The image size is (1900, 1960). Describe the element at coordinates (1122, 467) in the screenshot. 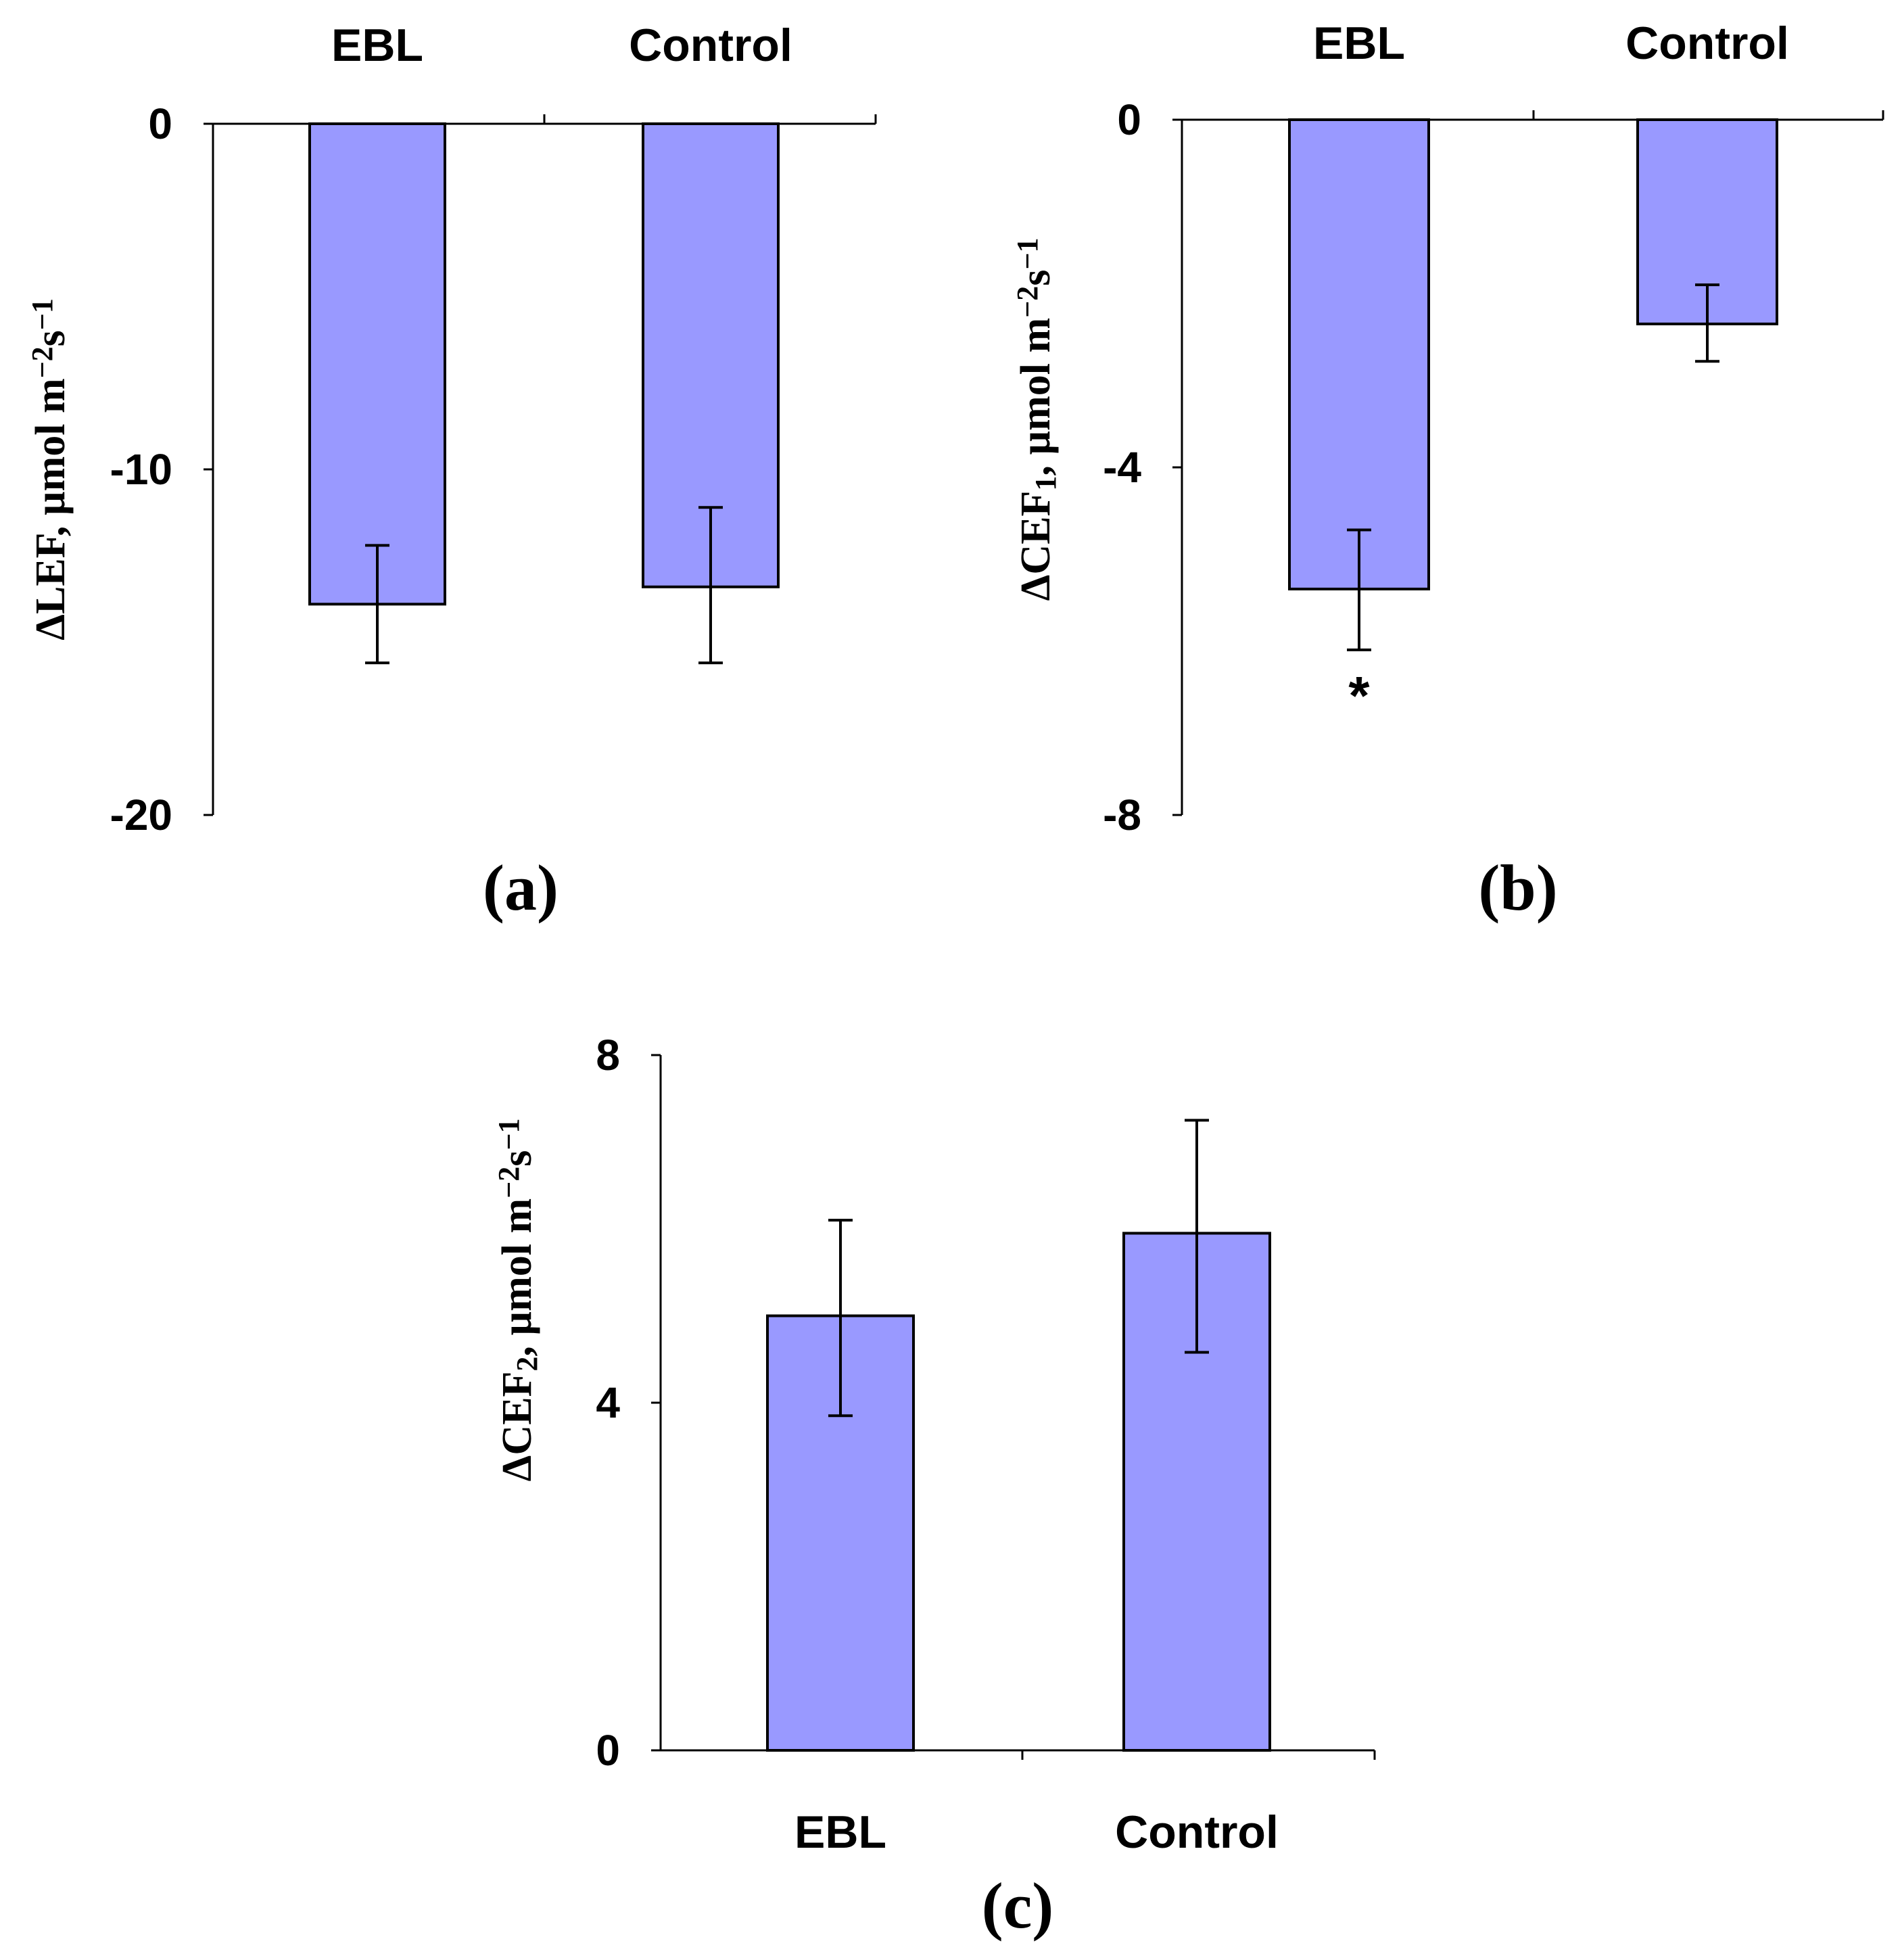

I see `y-tick-label: -4` at that location.